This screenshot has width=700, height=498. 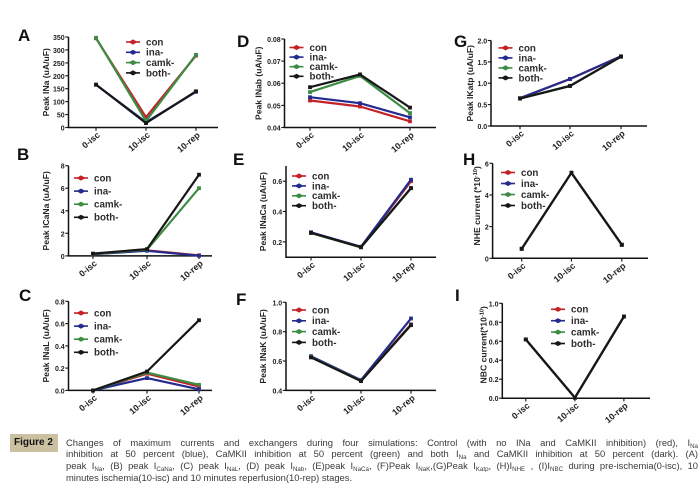 What do you see at coordinates (469, 159) in the screenshot?
I see `svg-text: H` at bounding box center [469, 159].